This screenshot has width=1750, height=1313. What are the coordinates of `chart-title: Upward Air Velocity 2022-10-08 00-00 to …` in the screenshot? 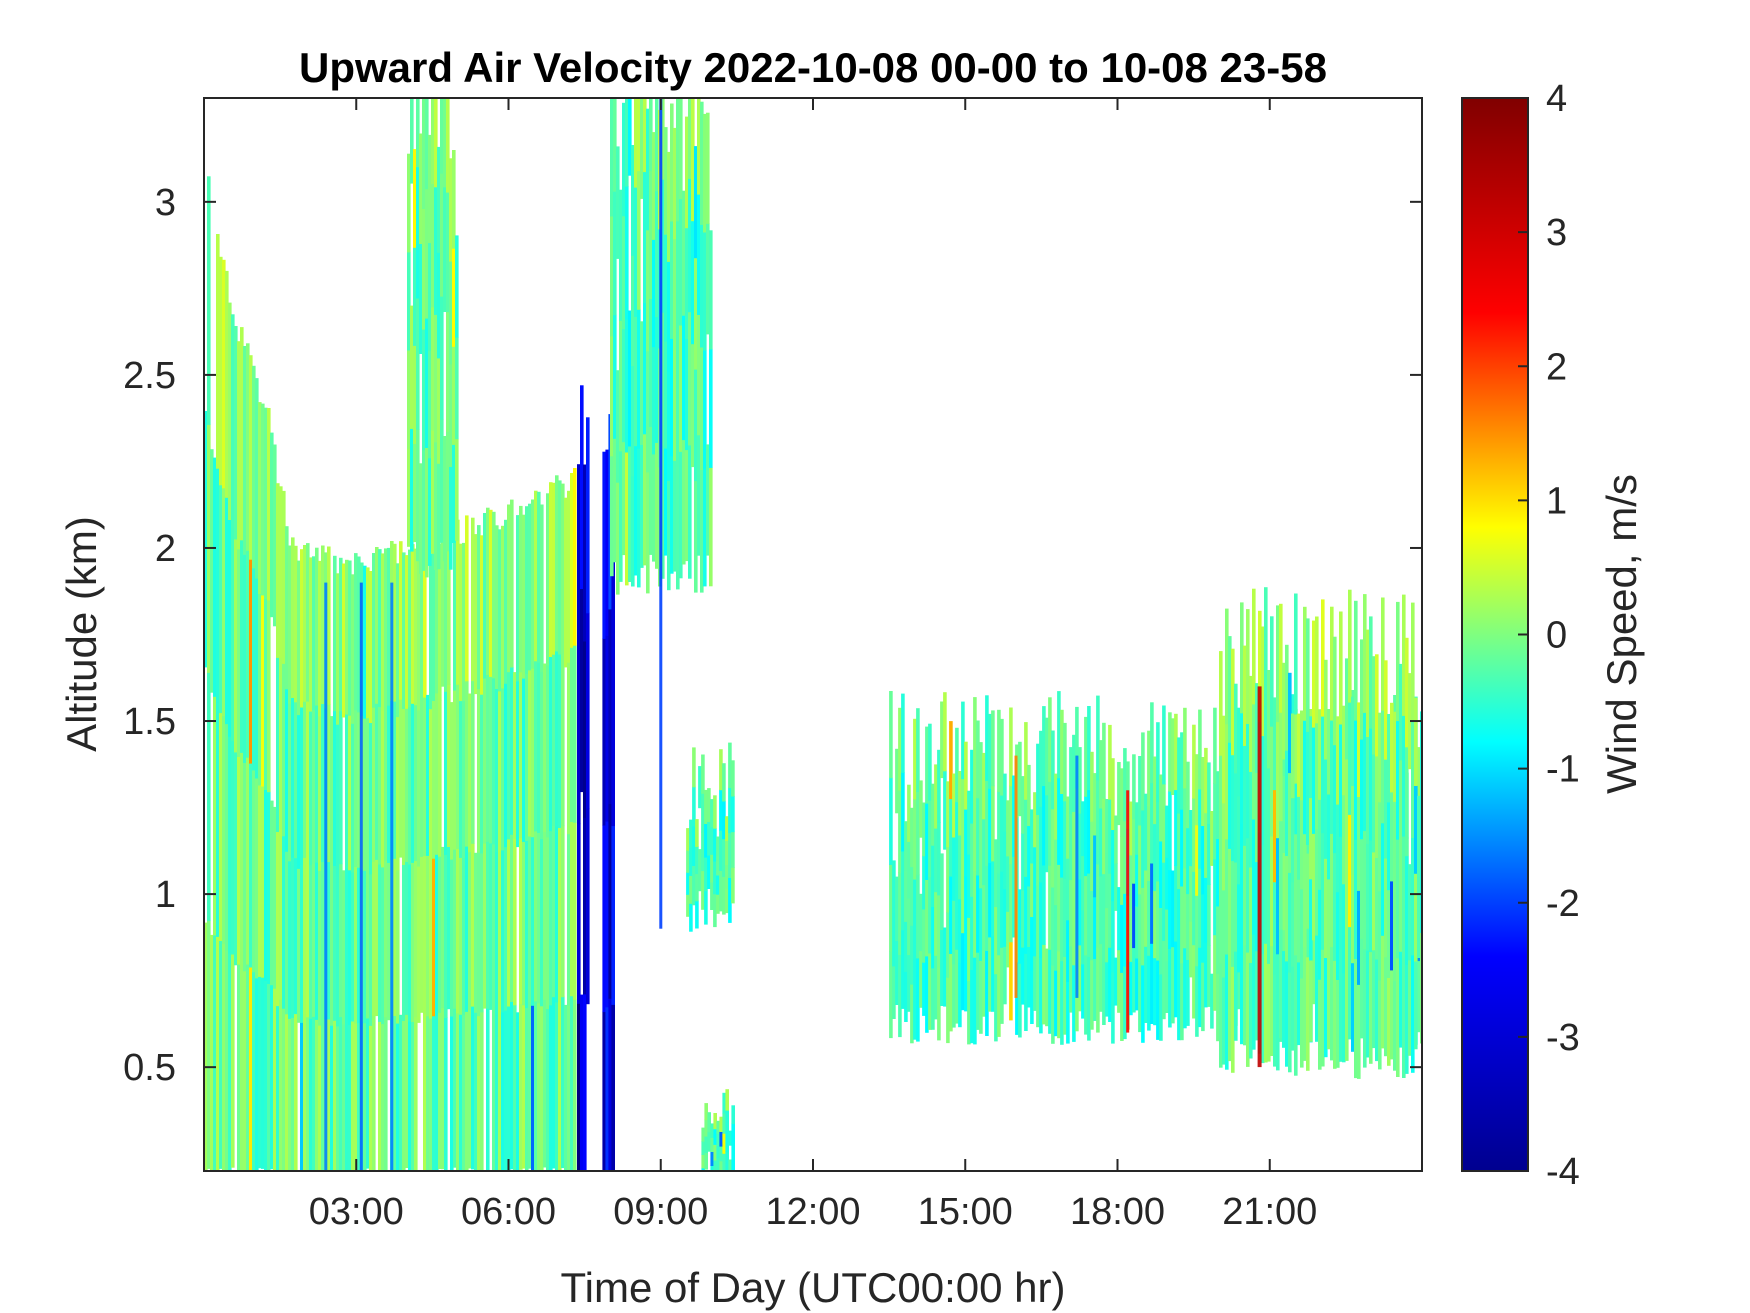 It's located at (813, 67).